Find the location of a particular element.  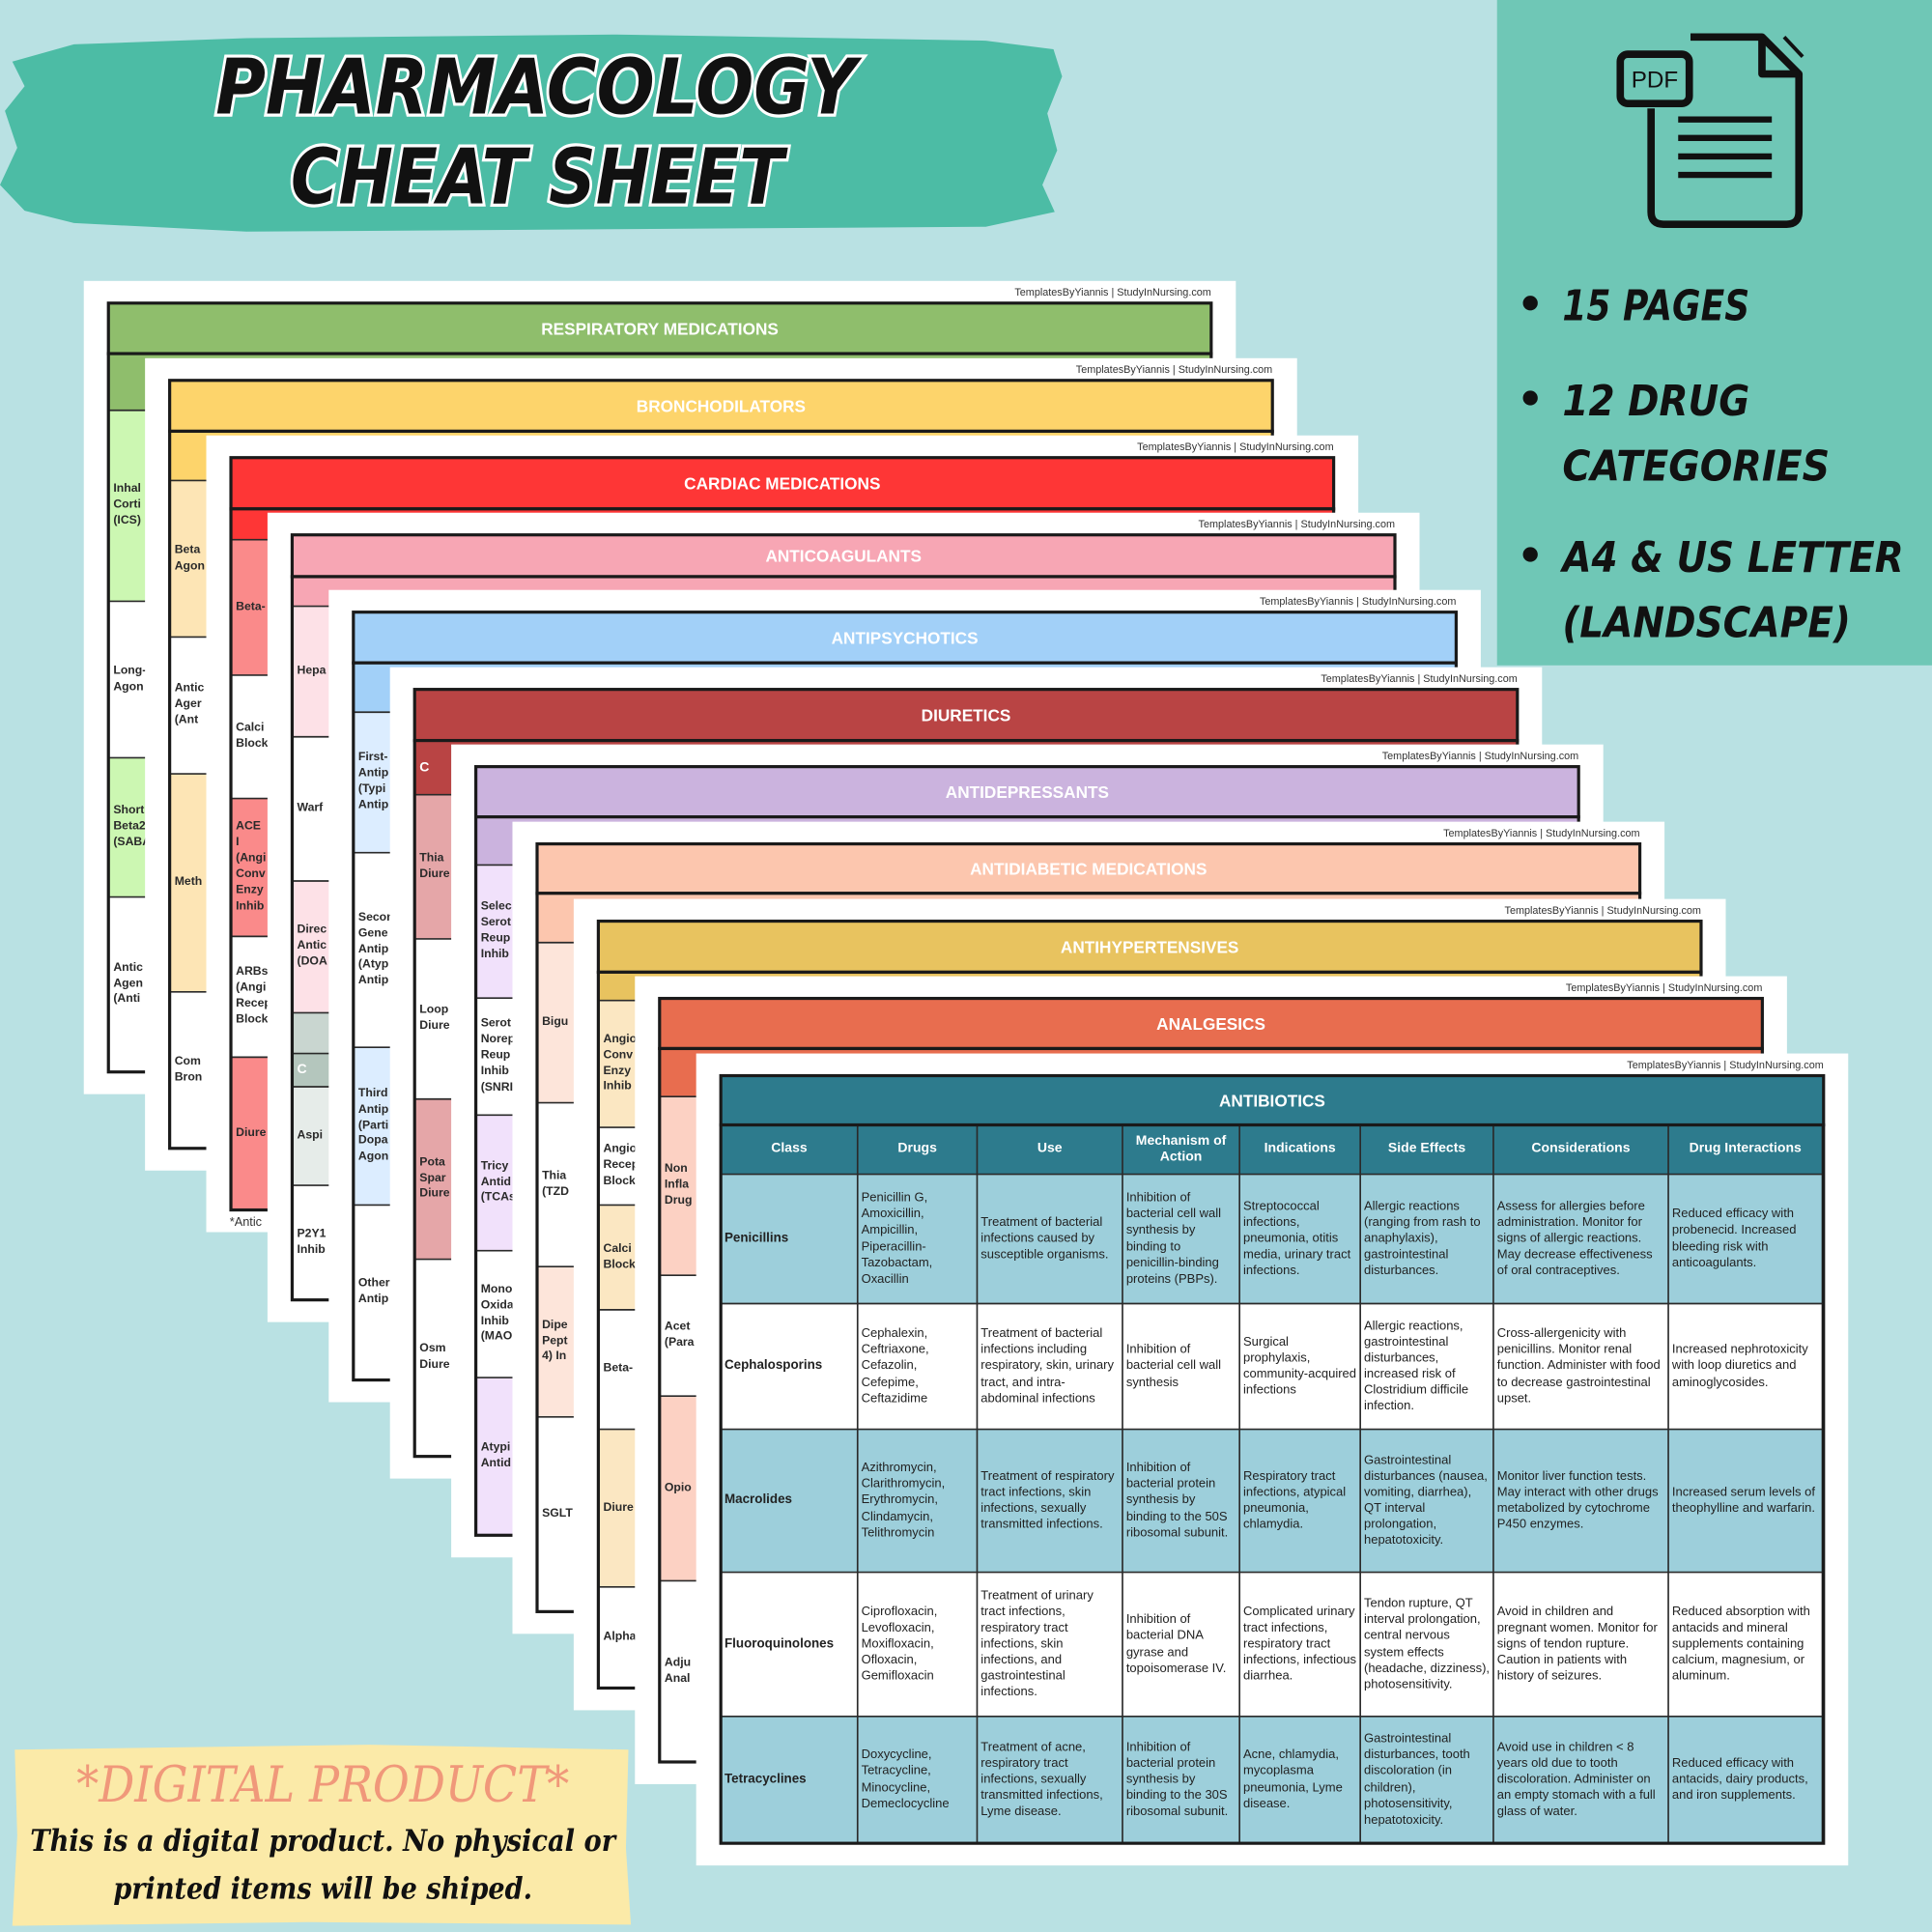

cell-text: Use is located at coordinates (1050, 1148).